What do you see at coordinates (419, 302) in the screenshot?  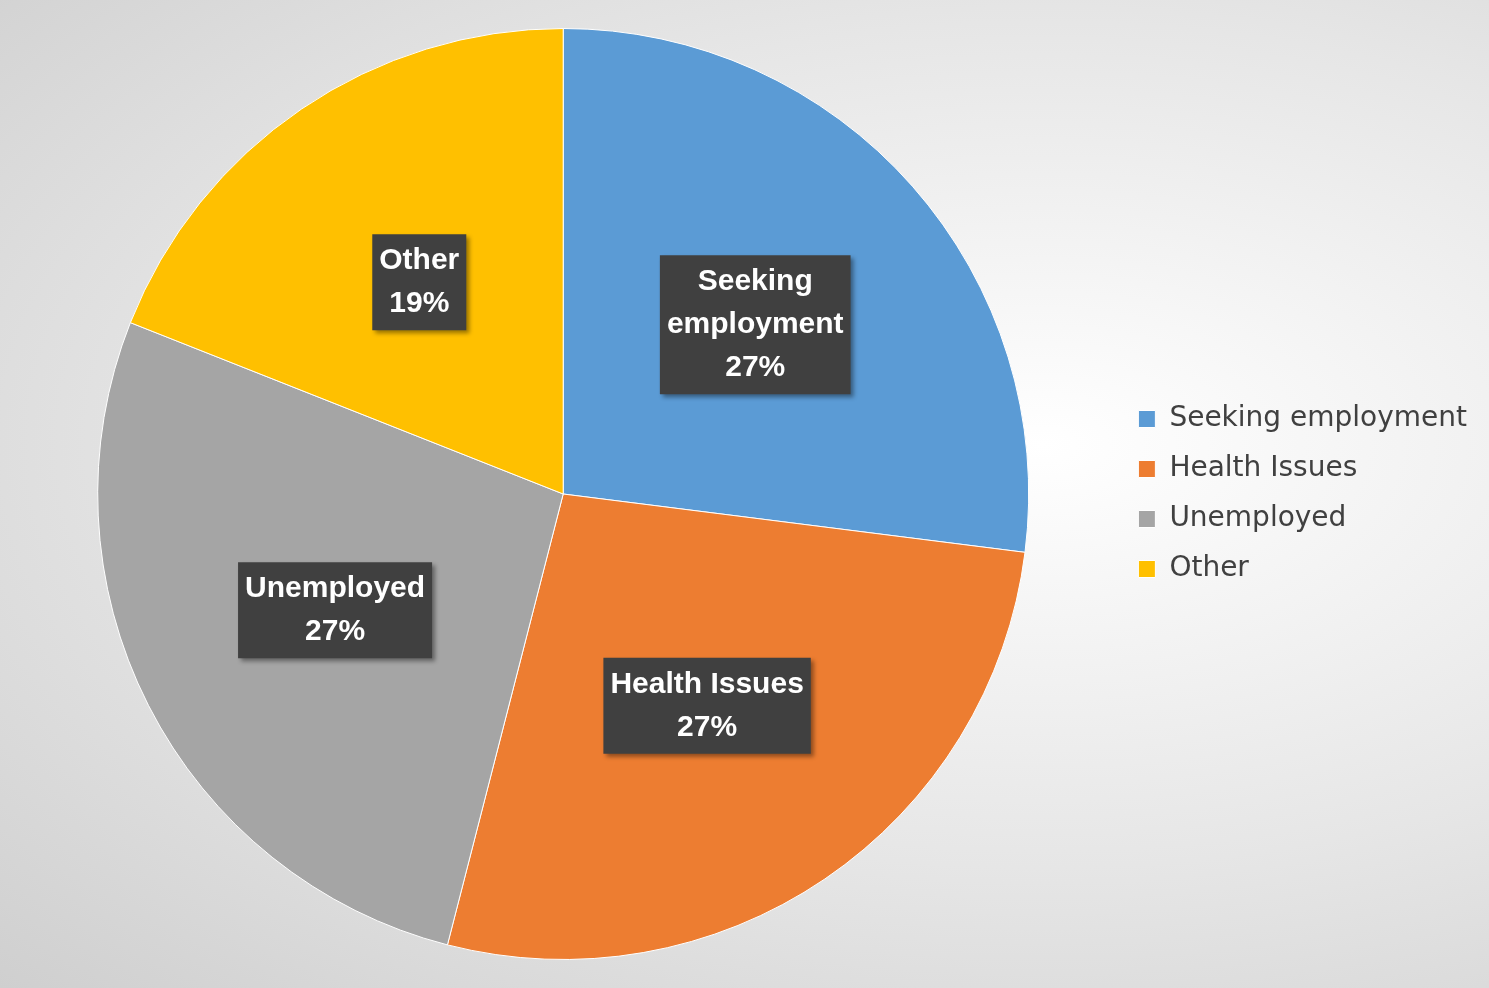 I see `data-label: 19%` at bounding box center [419, 302].